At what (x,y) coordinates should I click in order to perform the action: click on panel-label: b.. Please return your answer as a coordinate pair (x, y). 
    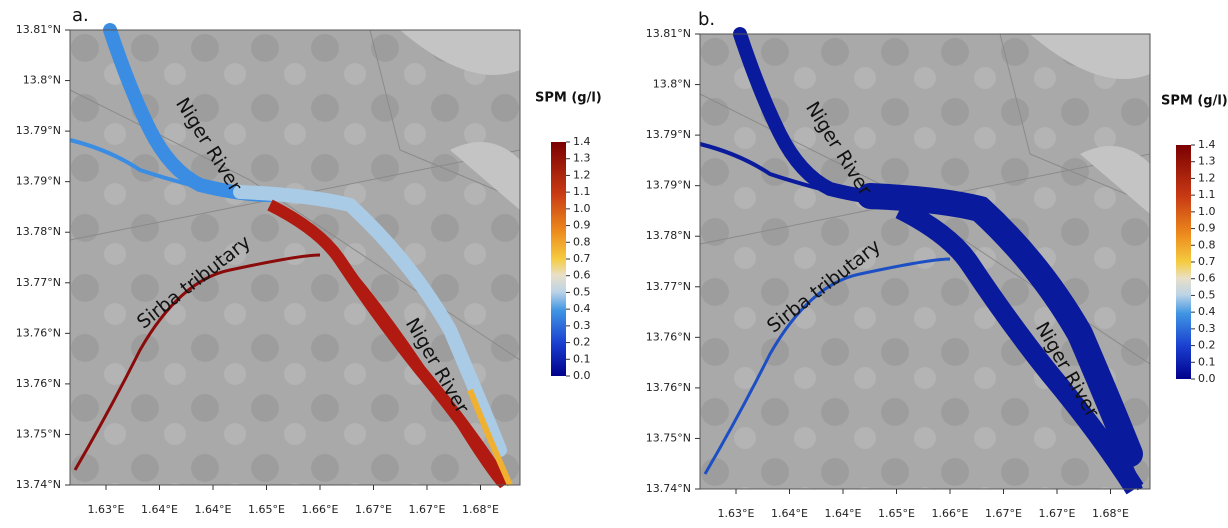
    Looking at the image, I should click on (706, 19).